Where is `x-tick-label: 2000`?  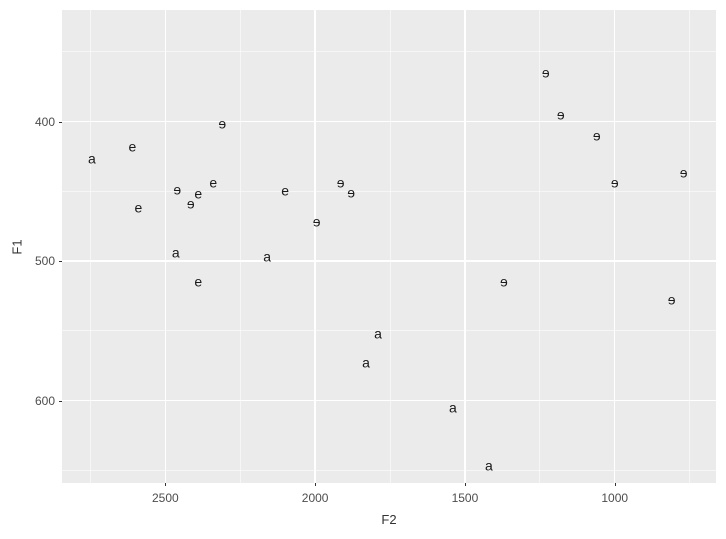
x-tick-label: 2000 is located at coordinates (315, 498).